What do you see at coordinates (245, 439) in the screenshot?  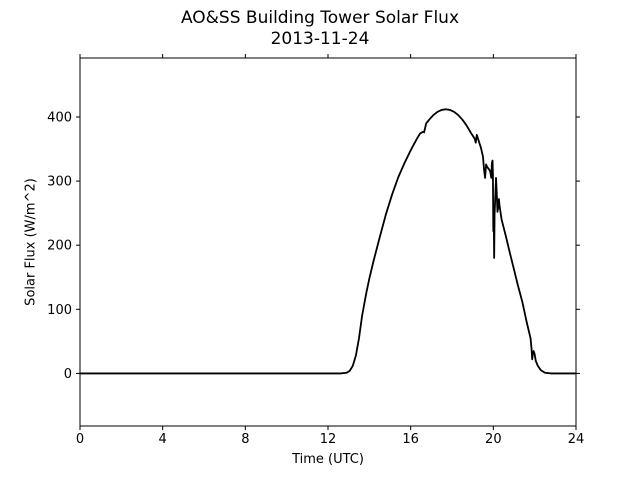 I see `x-tick-label: 8` at bounding box center [245, 439].